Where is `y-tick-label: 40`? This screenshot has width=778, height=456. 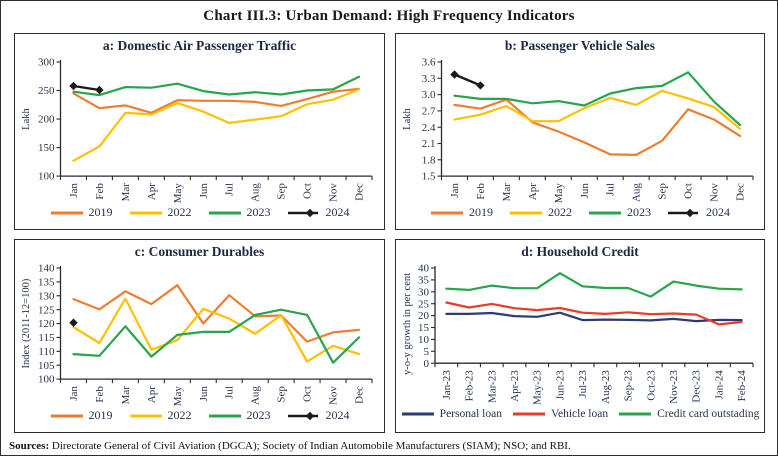 y-tick-label: 40 is located at coordinates (424, 269).